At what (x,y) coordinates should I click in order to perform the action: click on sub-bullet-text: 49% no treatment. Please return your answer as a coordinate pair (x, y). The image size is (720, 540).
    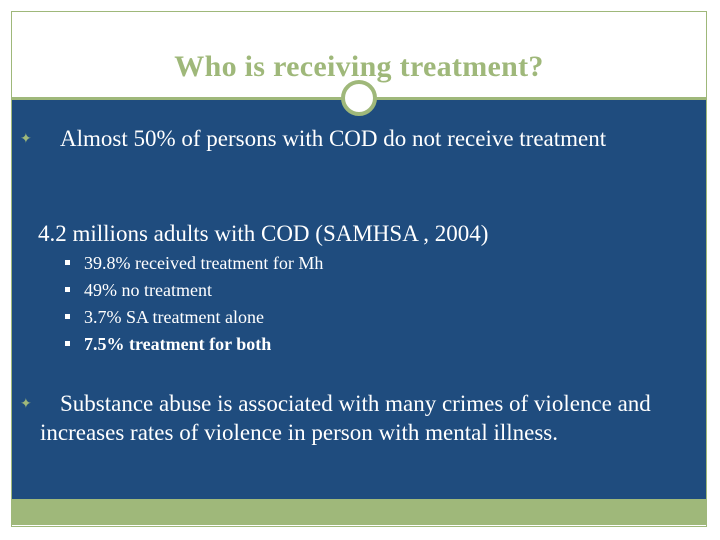
    Looking at the image, I should click on (148, 290).